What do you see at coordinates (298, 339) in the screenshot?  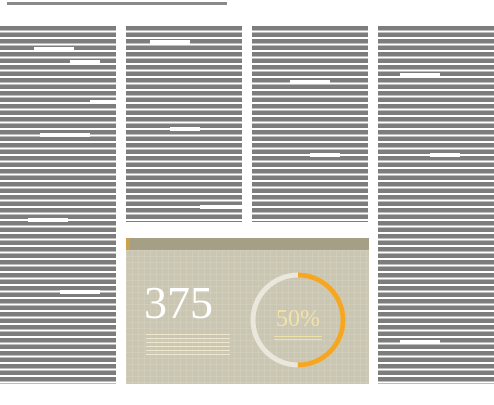 I see `percent-caption-lines` at bounding box center [298, 339].